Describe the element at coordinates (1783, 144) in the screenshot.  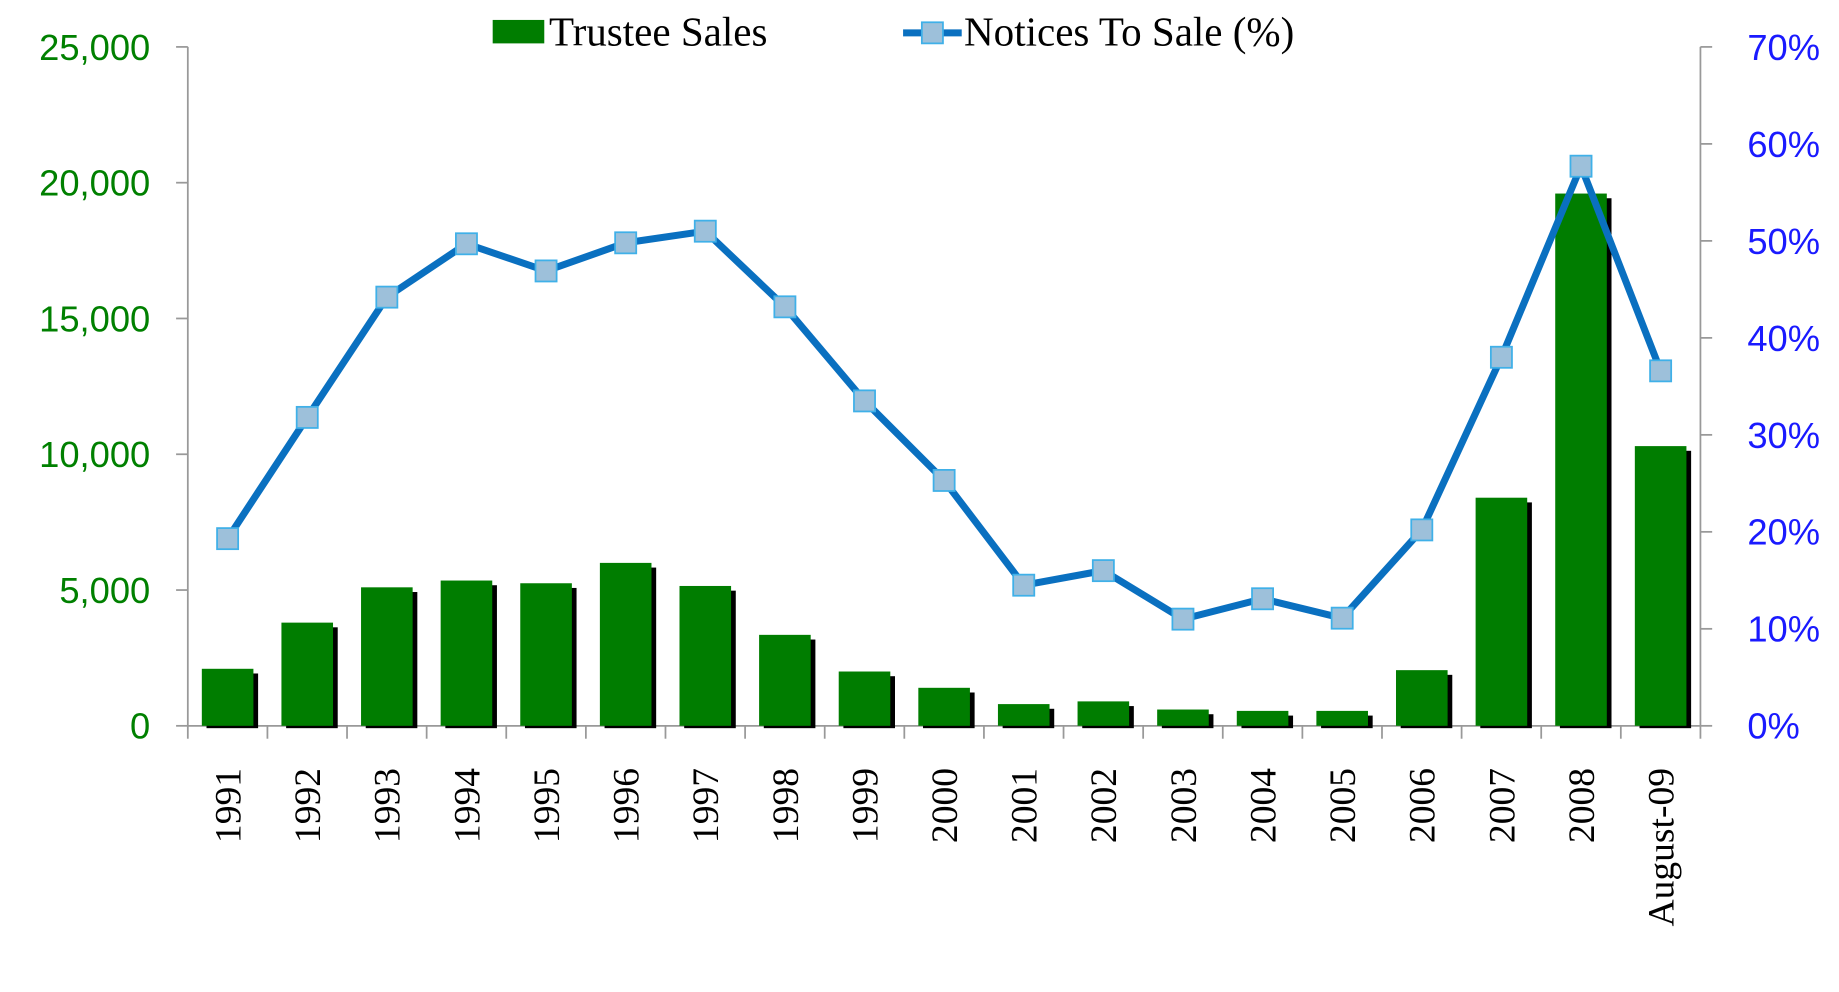
I see `y2-tick-label: 60%` at that location.